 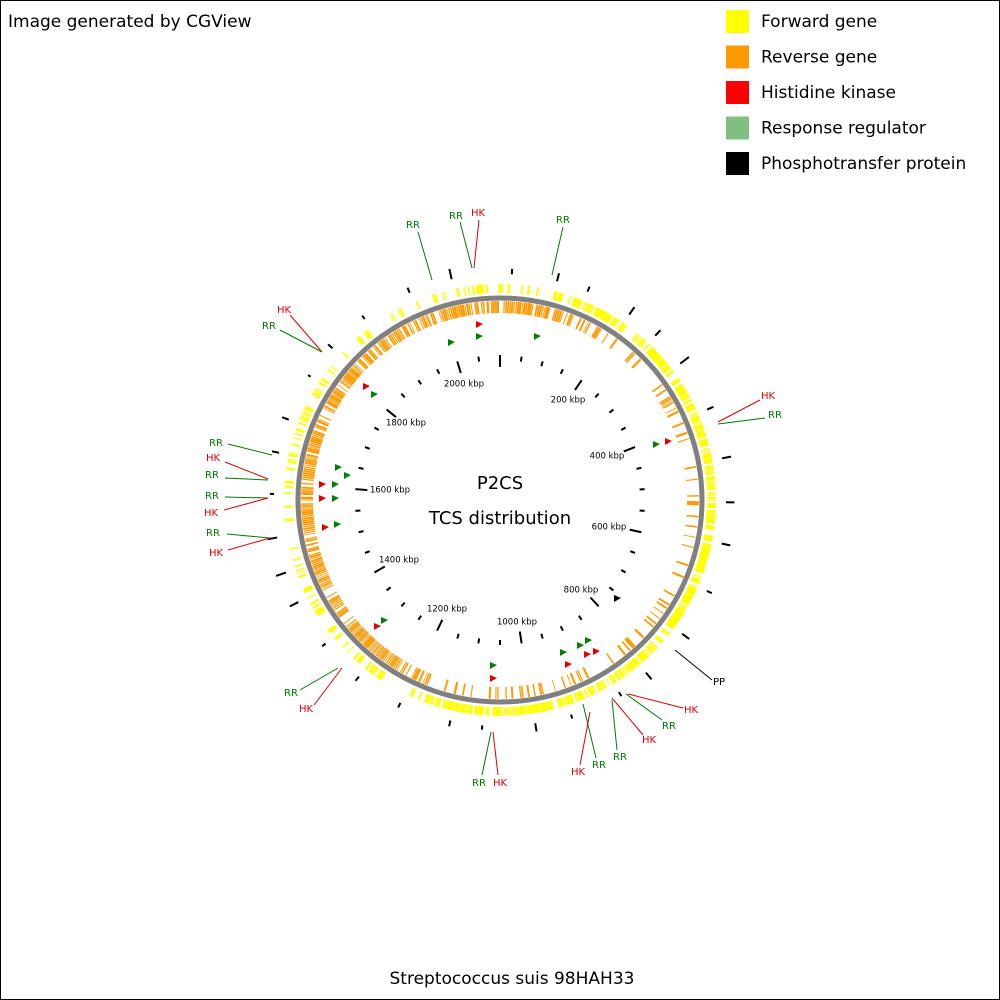 What do you see at coordinates (500, 483) in the screenshot?
I see `center-title: P2CS` at bounding box center [500, 483].